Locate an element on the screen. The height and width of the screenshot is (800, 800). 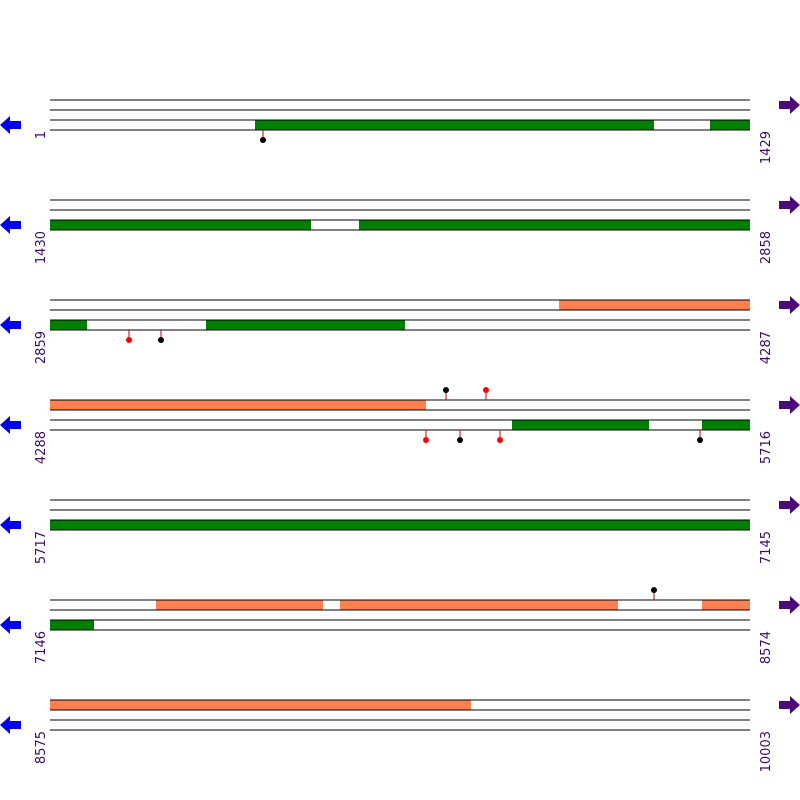
row-start: 4288 is located at coordinates (41, 447).